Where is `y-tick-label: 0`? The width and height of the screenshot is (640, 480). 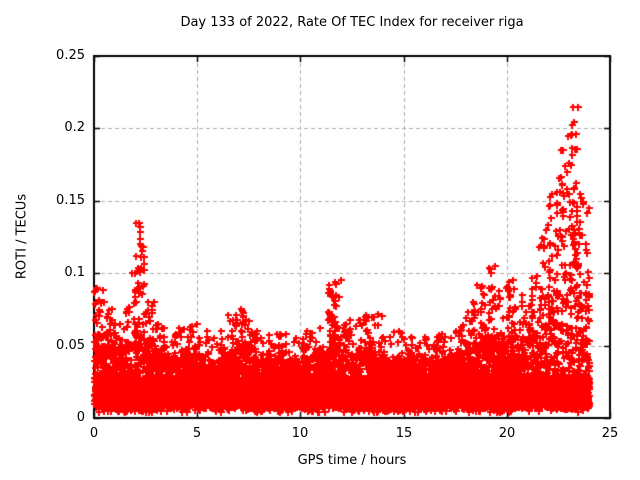
y-tick-label: 0 is located at coordinates (80, 417).